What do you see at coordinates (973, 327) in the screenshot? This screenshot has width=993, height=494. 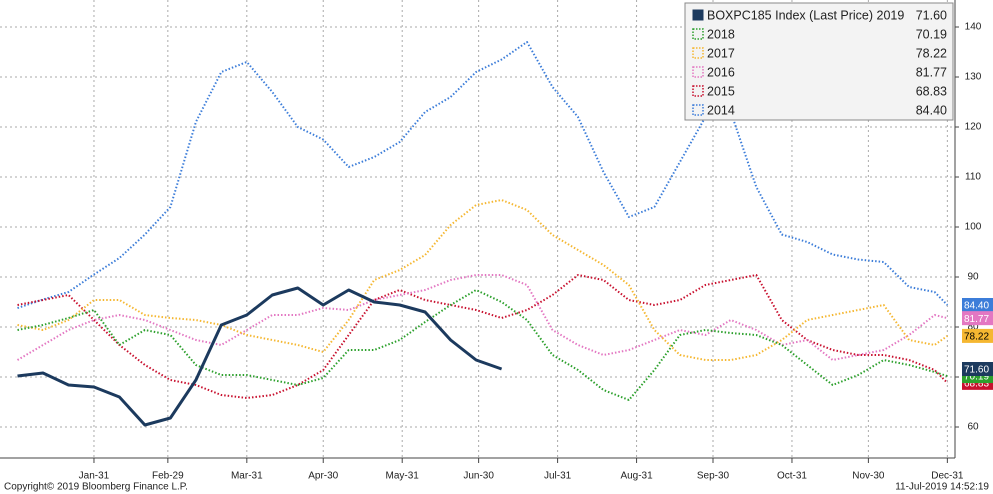 I see `y-tick-label: 80` at bounding box center [973, 327].